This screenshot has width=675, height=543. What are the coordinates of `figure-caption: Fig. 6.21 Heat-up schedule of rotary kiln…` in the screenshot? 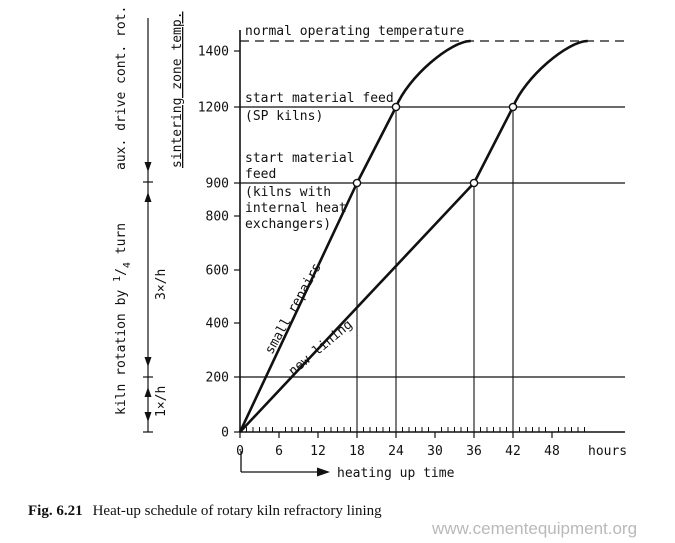 It's located at (205, 511).